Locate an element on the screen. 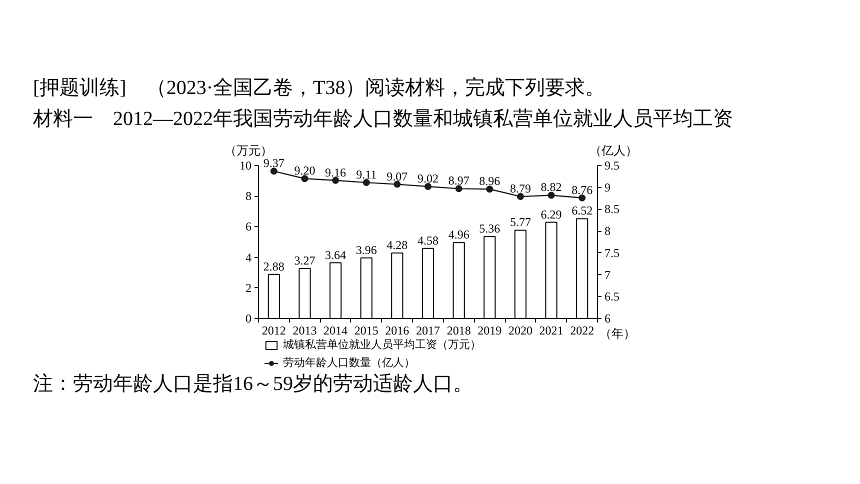  y2-tick-label: 6.5 is located at coordinates (612, 297).